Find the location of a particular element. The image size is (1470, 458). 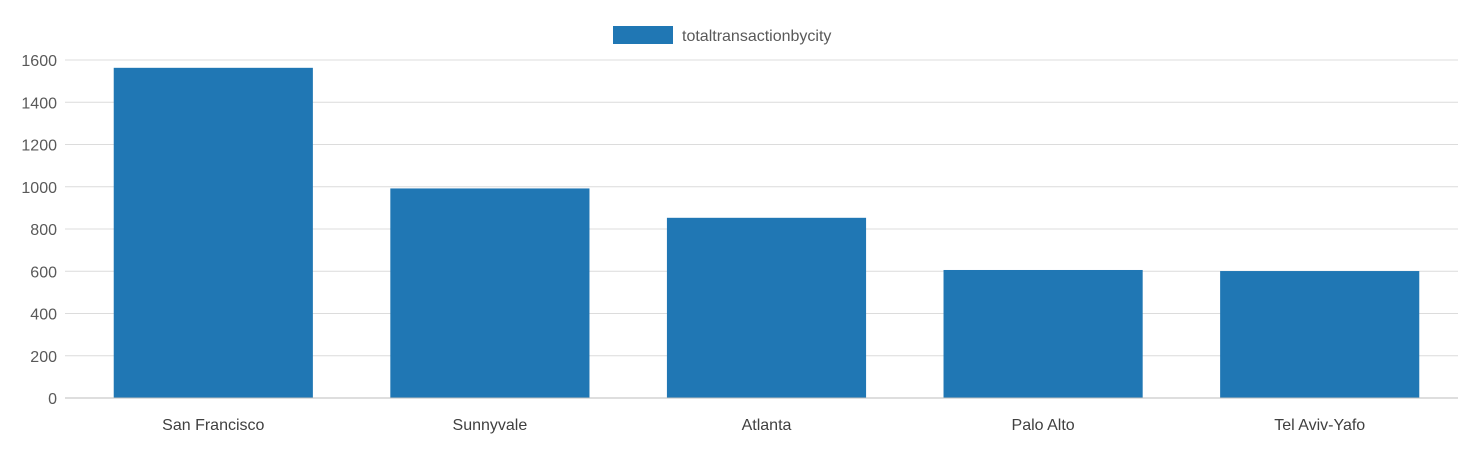

y-tick-label: 1000 is located at coordinates (39, 188).